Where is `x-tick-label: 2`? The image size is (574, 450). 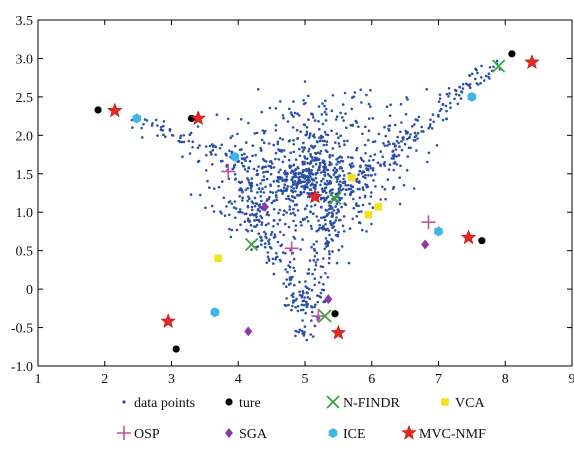 x-tick-label: 2 is located at coordinates (104, 379).